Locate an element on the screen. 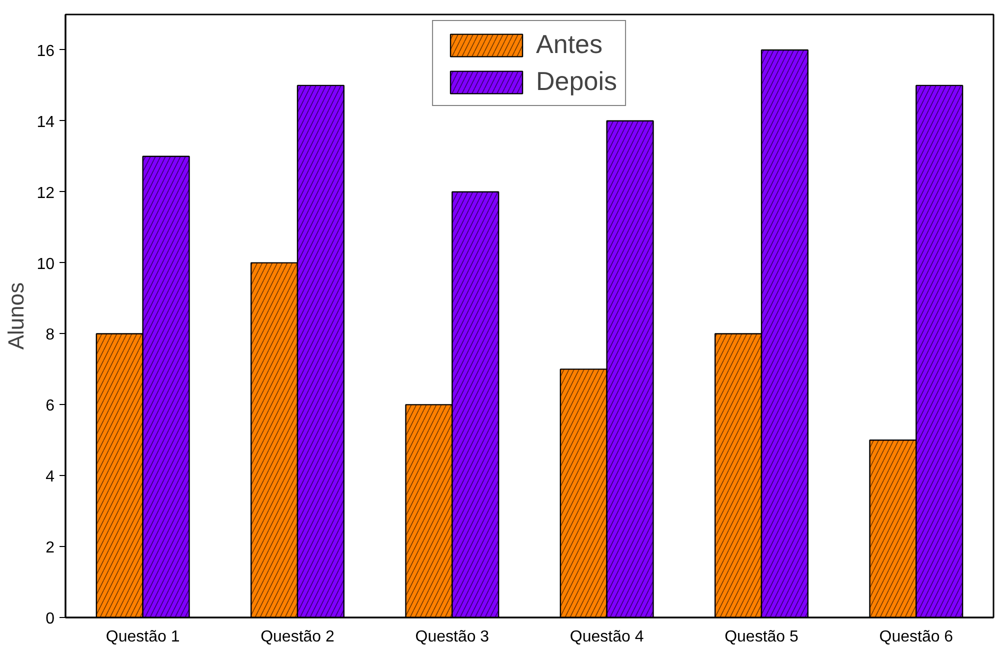 Image resolution: width=995 pixels, height=648 pixels. y-tick-label: 0 is located at coordinates (50, 619).